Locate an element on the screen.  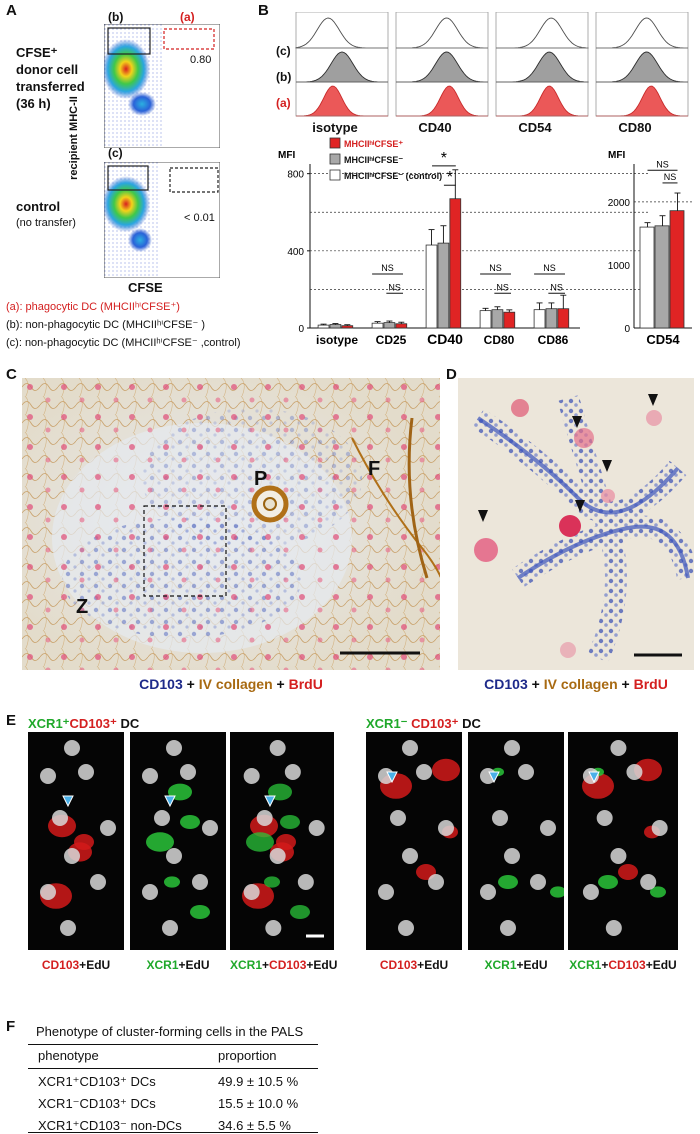
caption-e1-edu: EdU is located at coordinates (98, 965).